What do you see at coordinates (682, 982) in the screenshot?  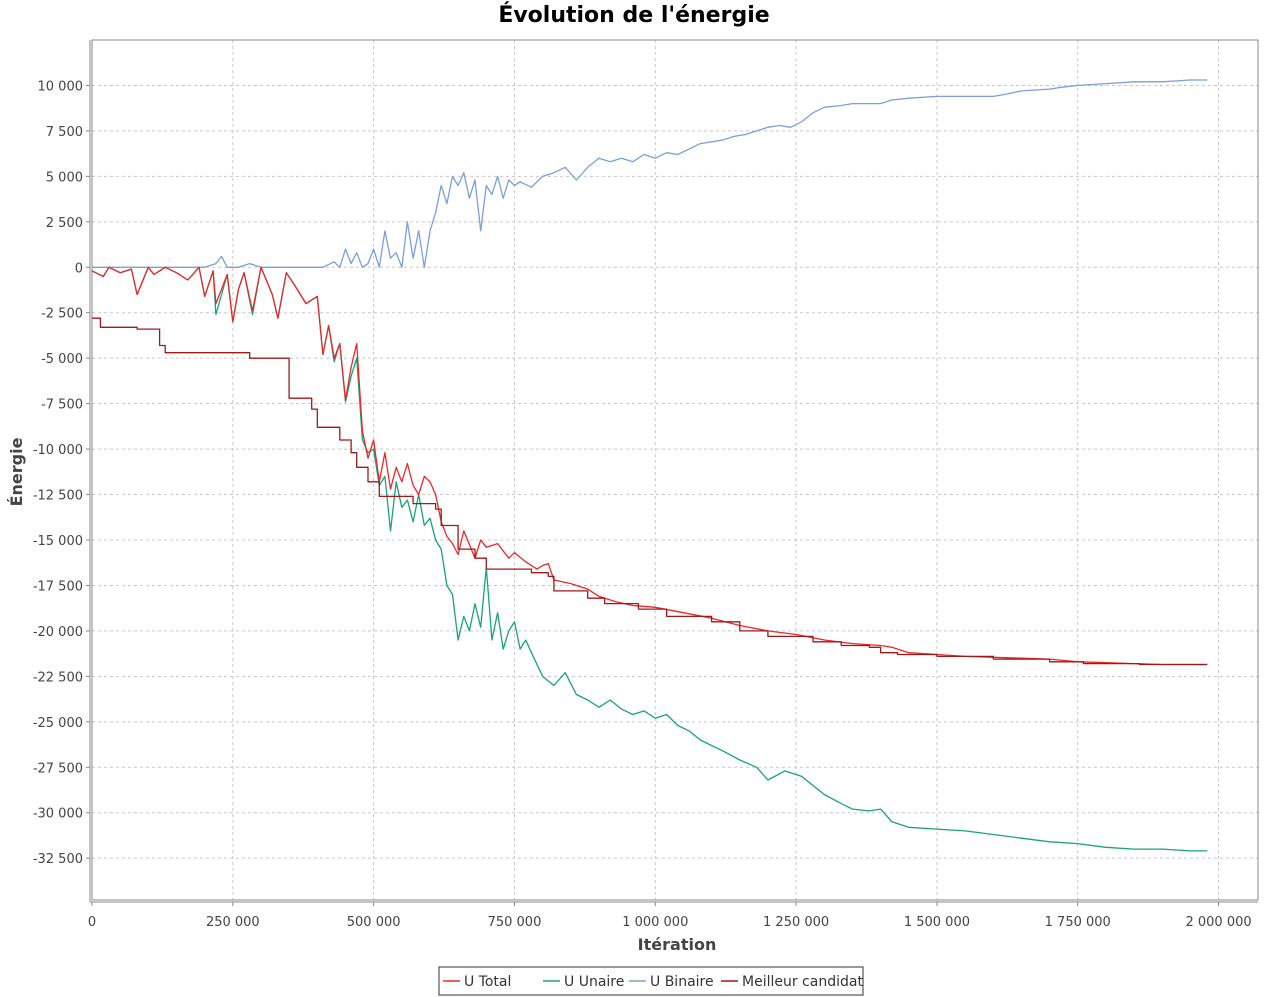 I see `legend-label-u-binaire: U Binaire` at bounding box center [682, 982].